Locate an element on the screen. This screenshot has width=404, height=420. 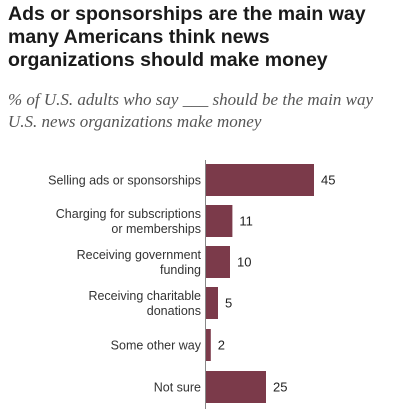
value-label-1: 11 is located at coordinates (246, 221).